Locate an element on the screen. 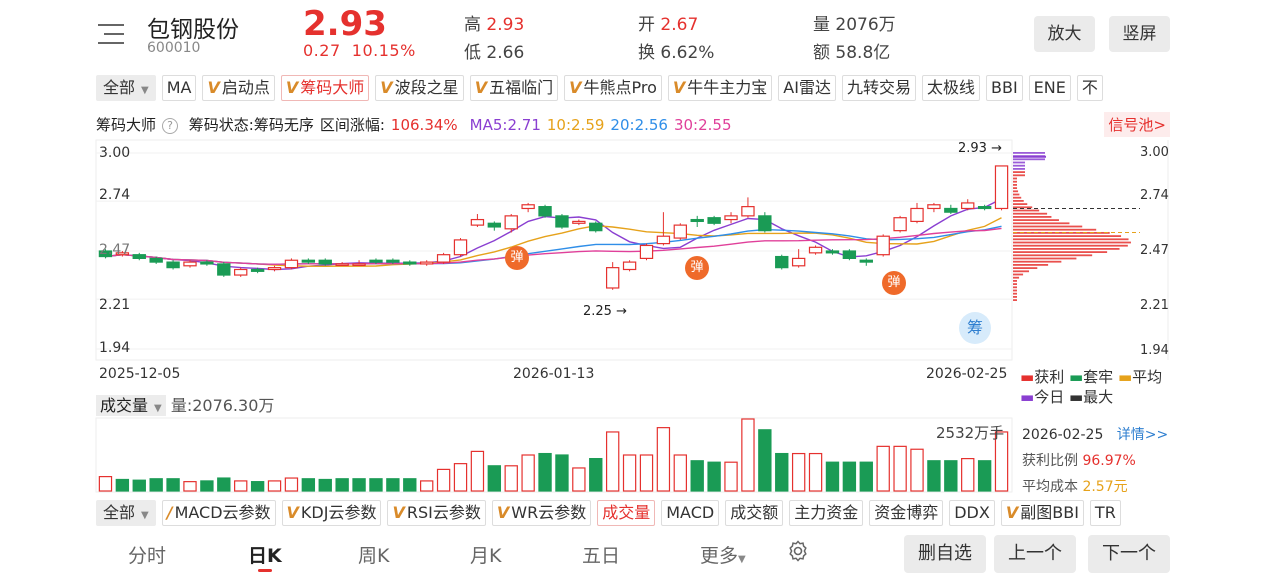 The height and width of the screenshot is (582, 1266). remove-watchlist-button: 删自选 is located at coordinates (945, 554).